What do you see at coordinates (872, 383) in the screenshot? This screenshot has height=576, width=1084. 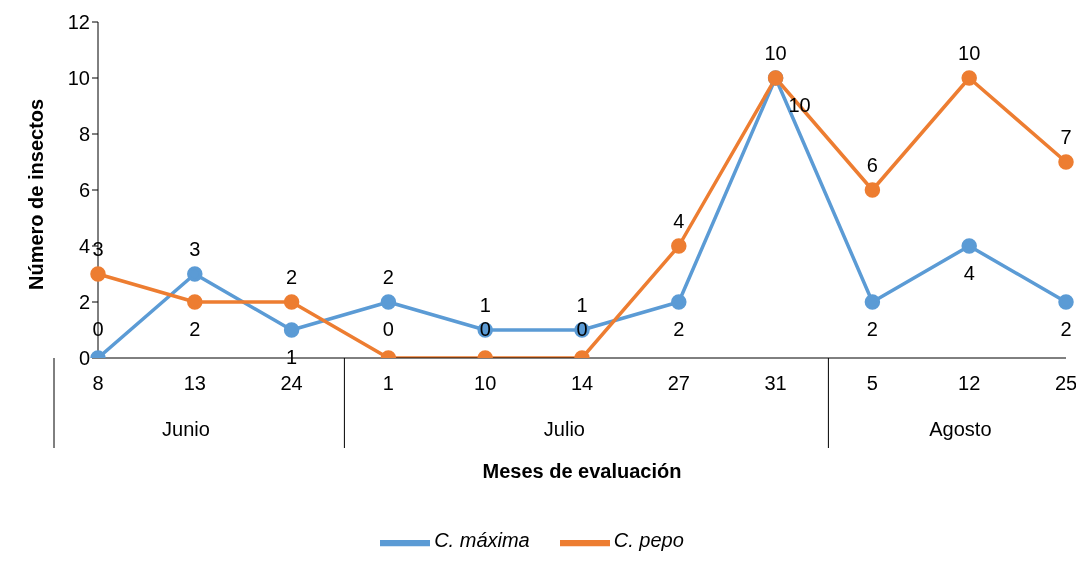 I see `x-tick-label: 5` at bounding box center [872, 383].